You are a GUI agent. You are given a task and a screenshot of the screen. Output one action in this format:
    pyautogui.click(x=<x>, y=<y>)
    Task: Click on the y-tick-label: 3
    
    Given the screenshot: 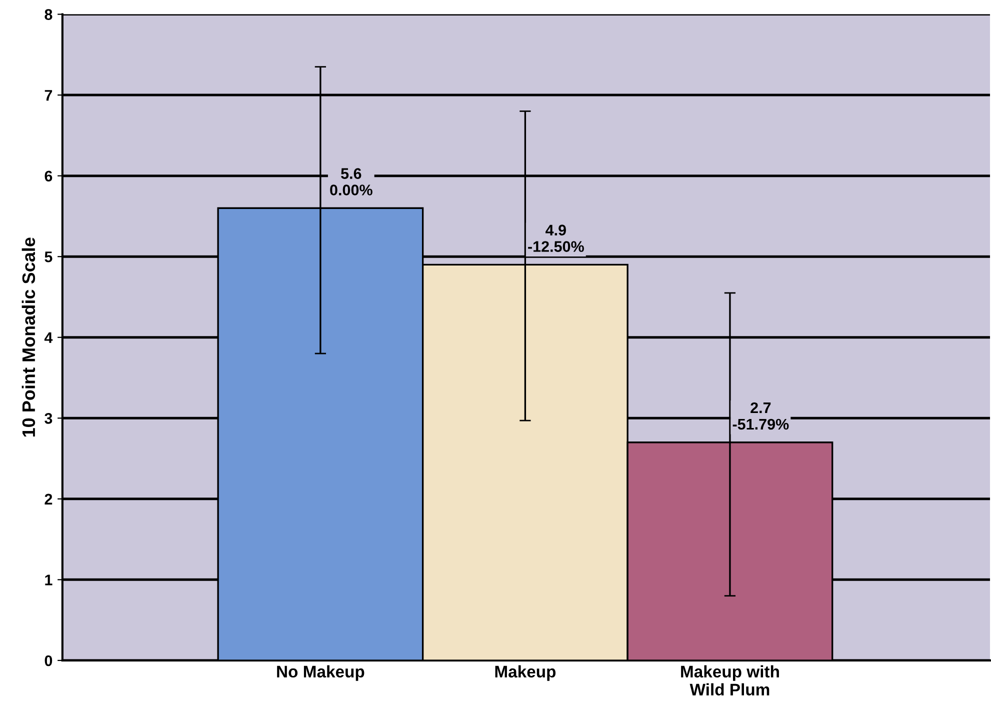 What is the action you would take?
    pyautogui.click(x=48, y=418)
    